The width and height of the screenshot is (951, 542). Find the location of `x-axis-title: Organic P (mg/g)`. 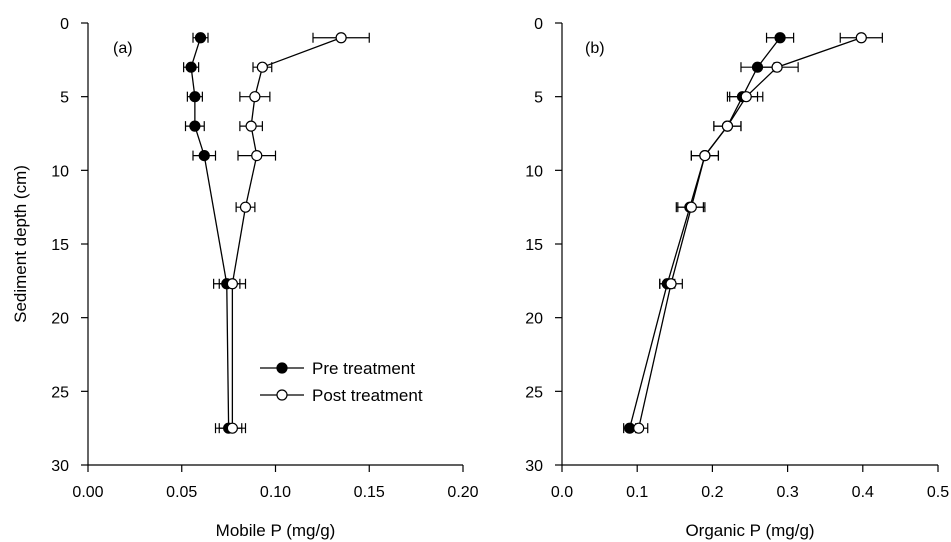

x-axis-title: Organic P (mg/g) is located at coordinates (749, 530).